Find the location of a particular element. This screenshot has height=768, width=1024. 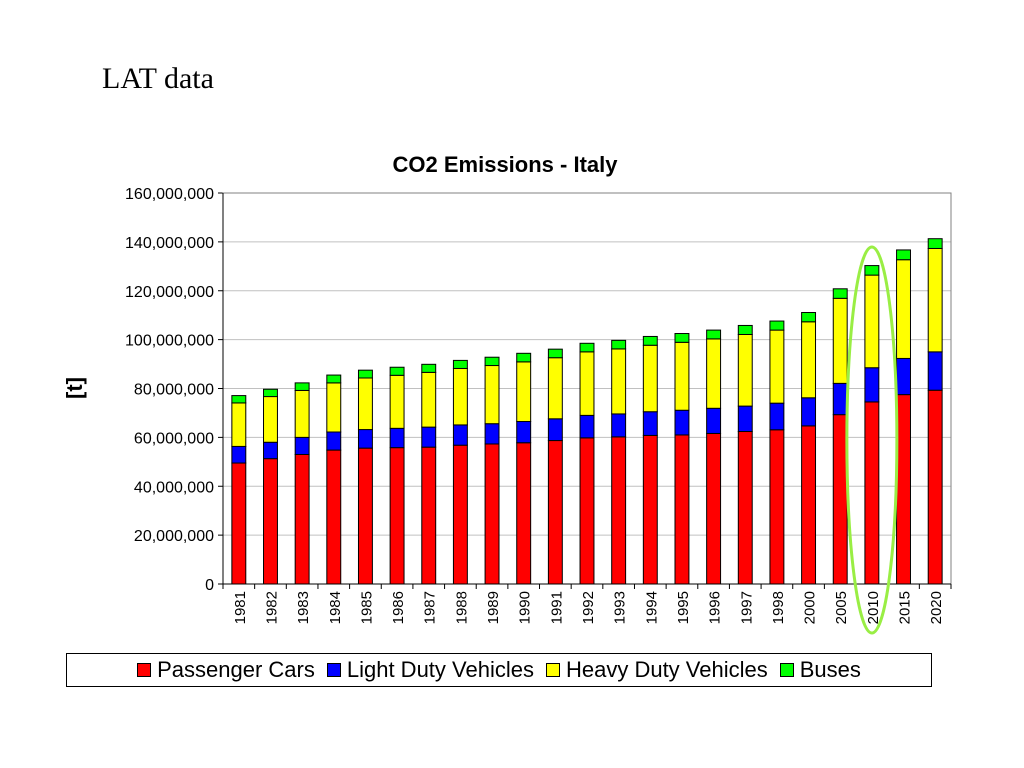

bar-passenger-cars-2000 is located at coordinates (809, 505).